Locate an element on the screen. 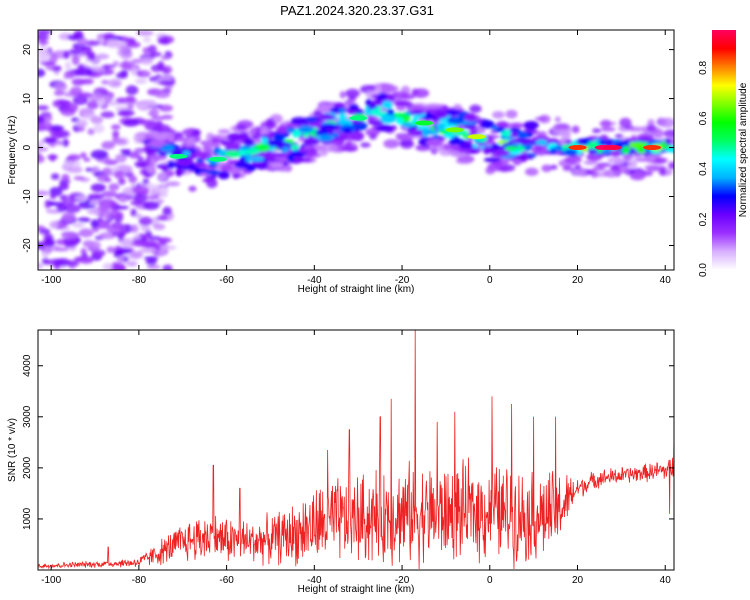  x-tick-label: -60 is located at coordinates (226, 580).